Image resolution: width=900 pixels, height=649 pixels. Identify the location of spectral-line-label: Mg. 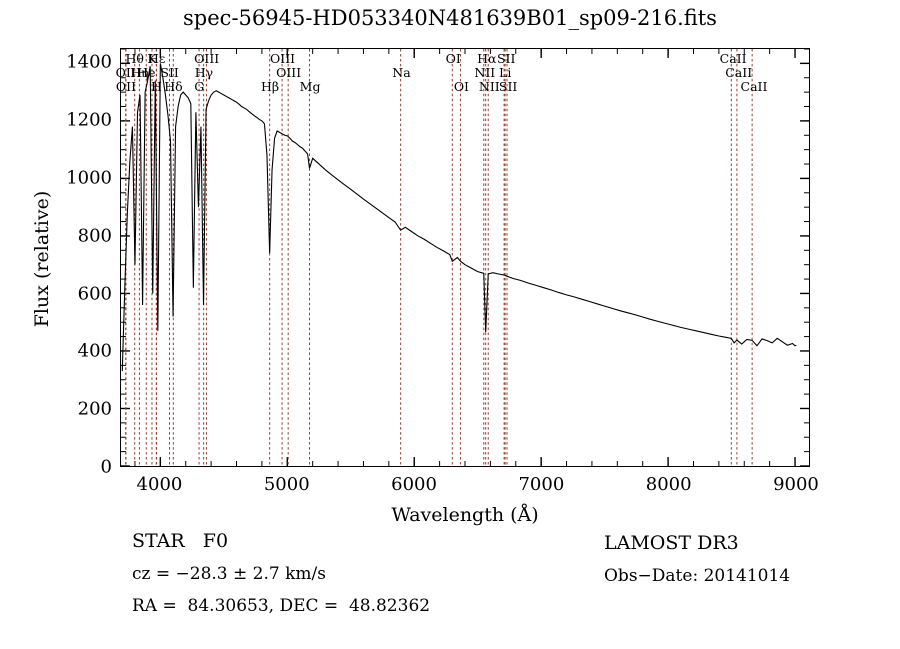
(310, 86).